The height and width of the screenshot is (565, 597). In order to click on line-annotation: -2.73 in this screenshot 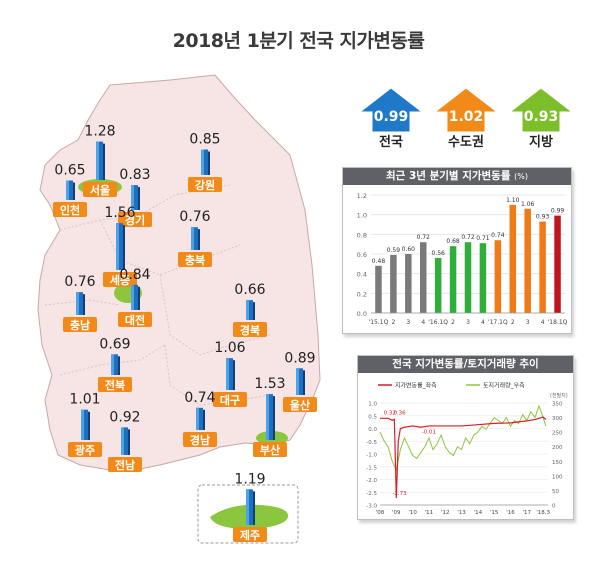, I will do `click(399, 494)`.